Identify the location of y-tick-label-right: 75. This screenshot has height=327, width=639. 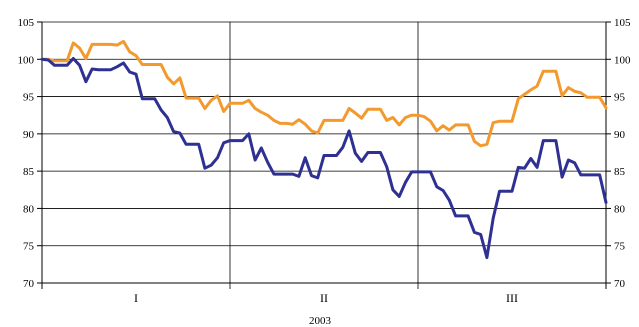
(620, 247).